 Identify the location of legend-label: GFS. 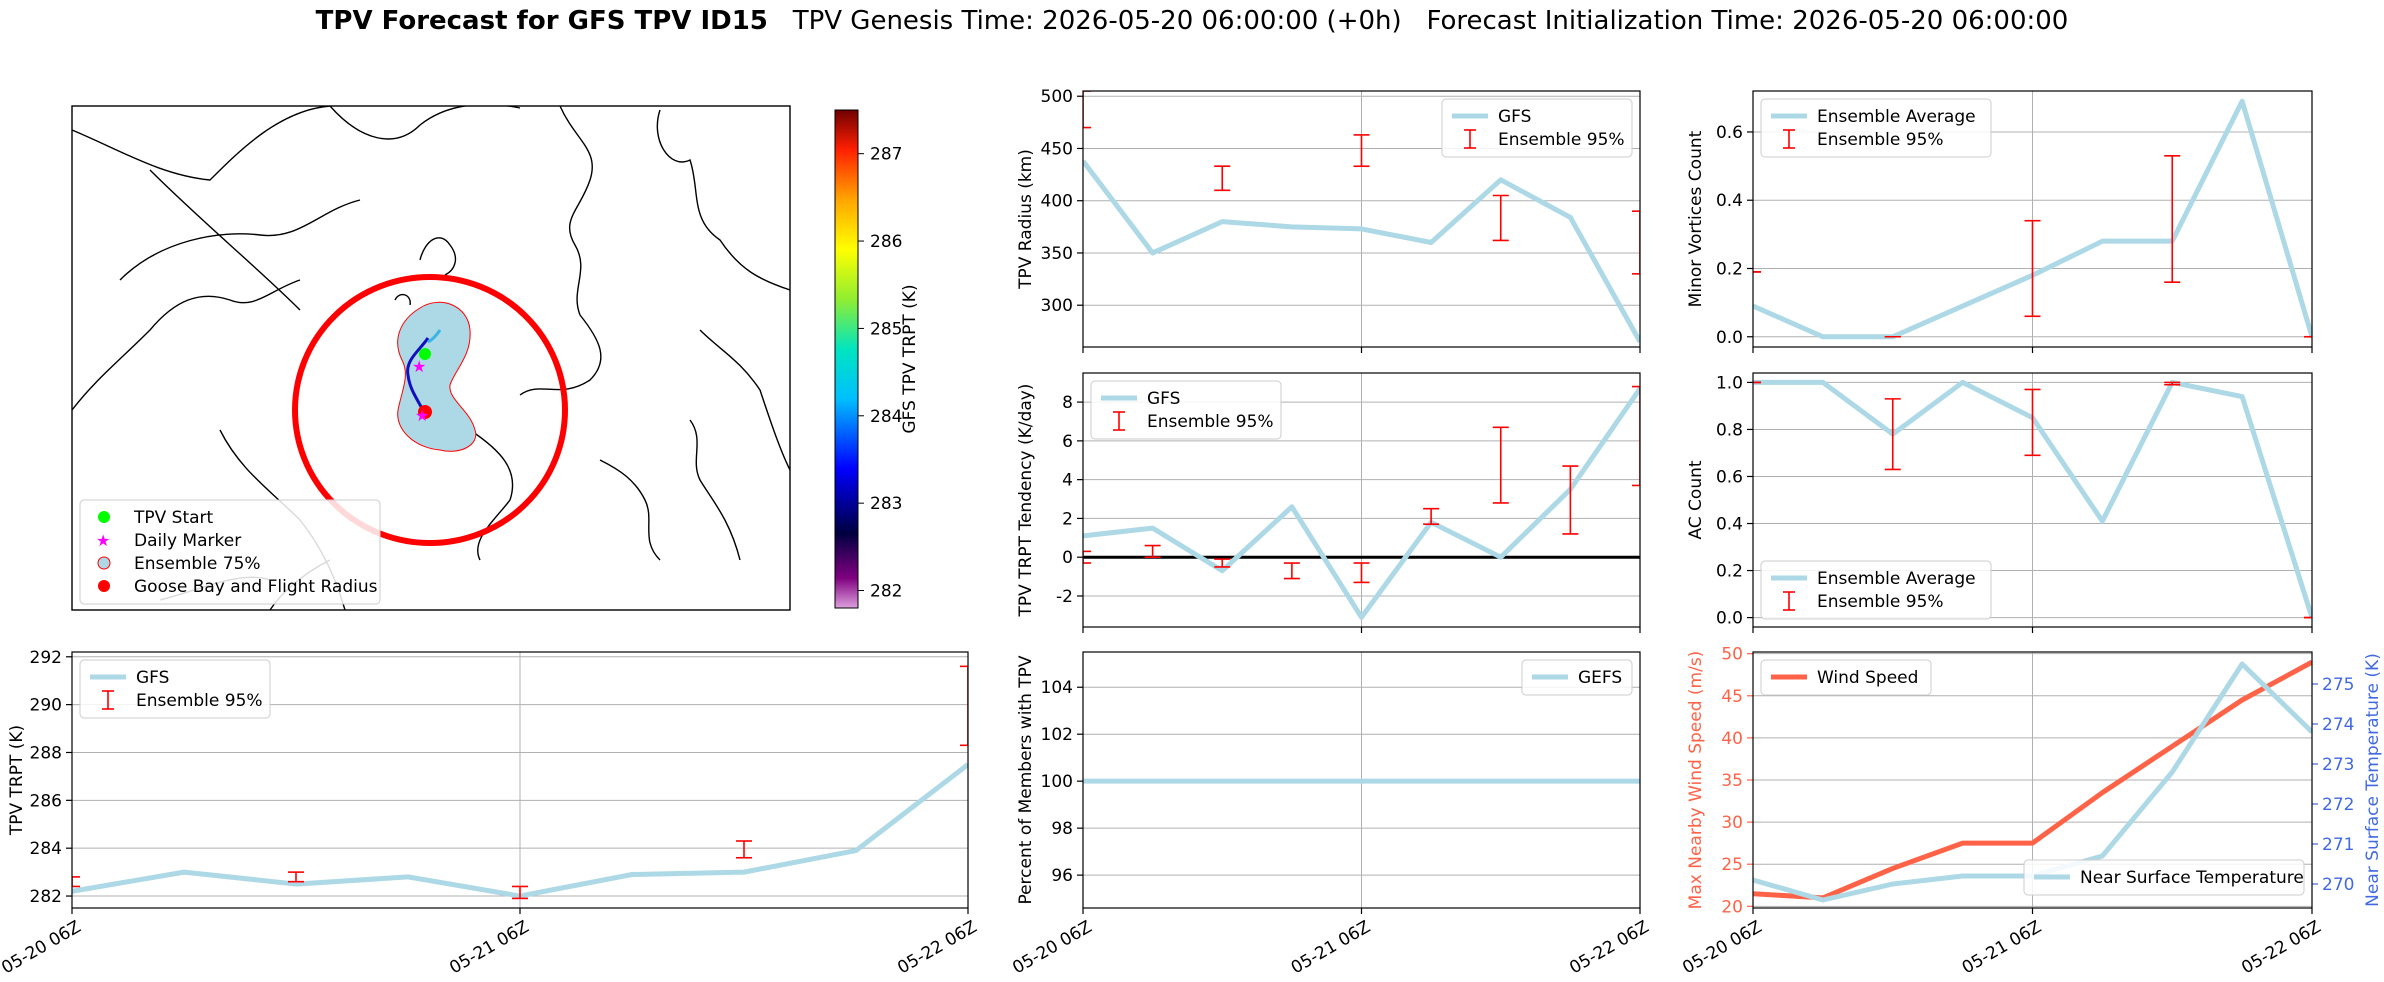
(1163, 399).